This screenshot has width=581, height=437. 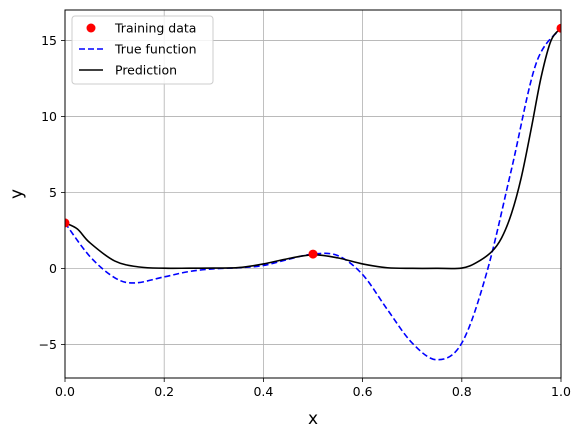 I want to click on y-tick-label: 0, so click(x=53, y=268).